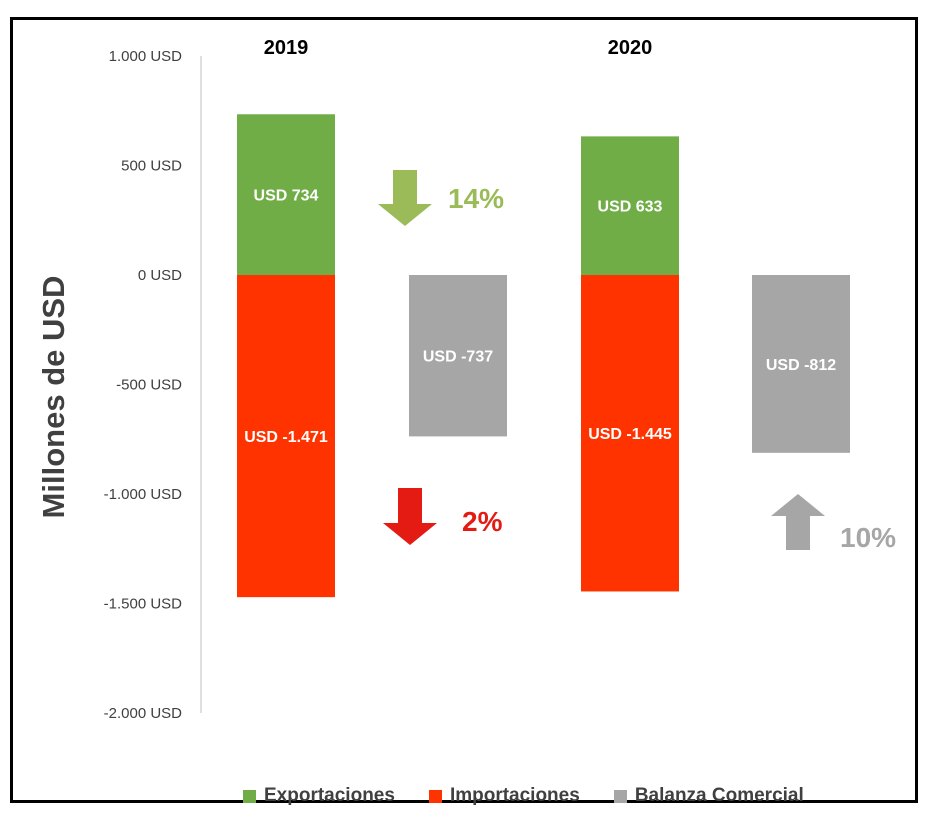  What do you see at coordinates (868, 537) in the screenshot?
I see `annotation-balanza: 10%` at bounding box center [868, 537].